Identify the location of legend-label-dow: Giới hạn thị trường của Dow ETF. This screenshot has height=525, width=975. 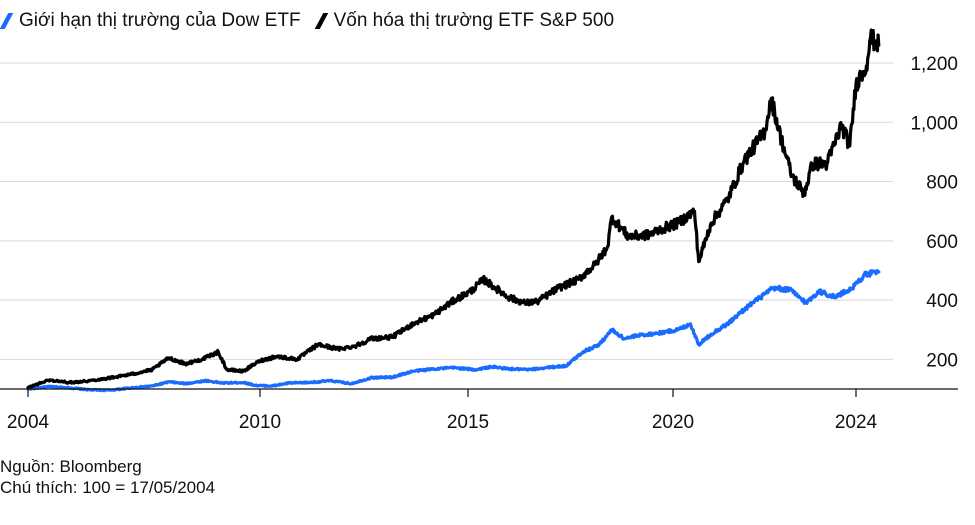
(160, 20).